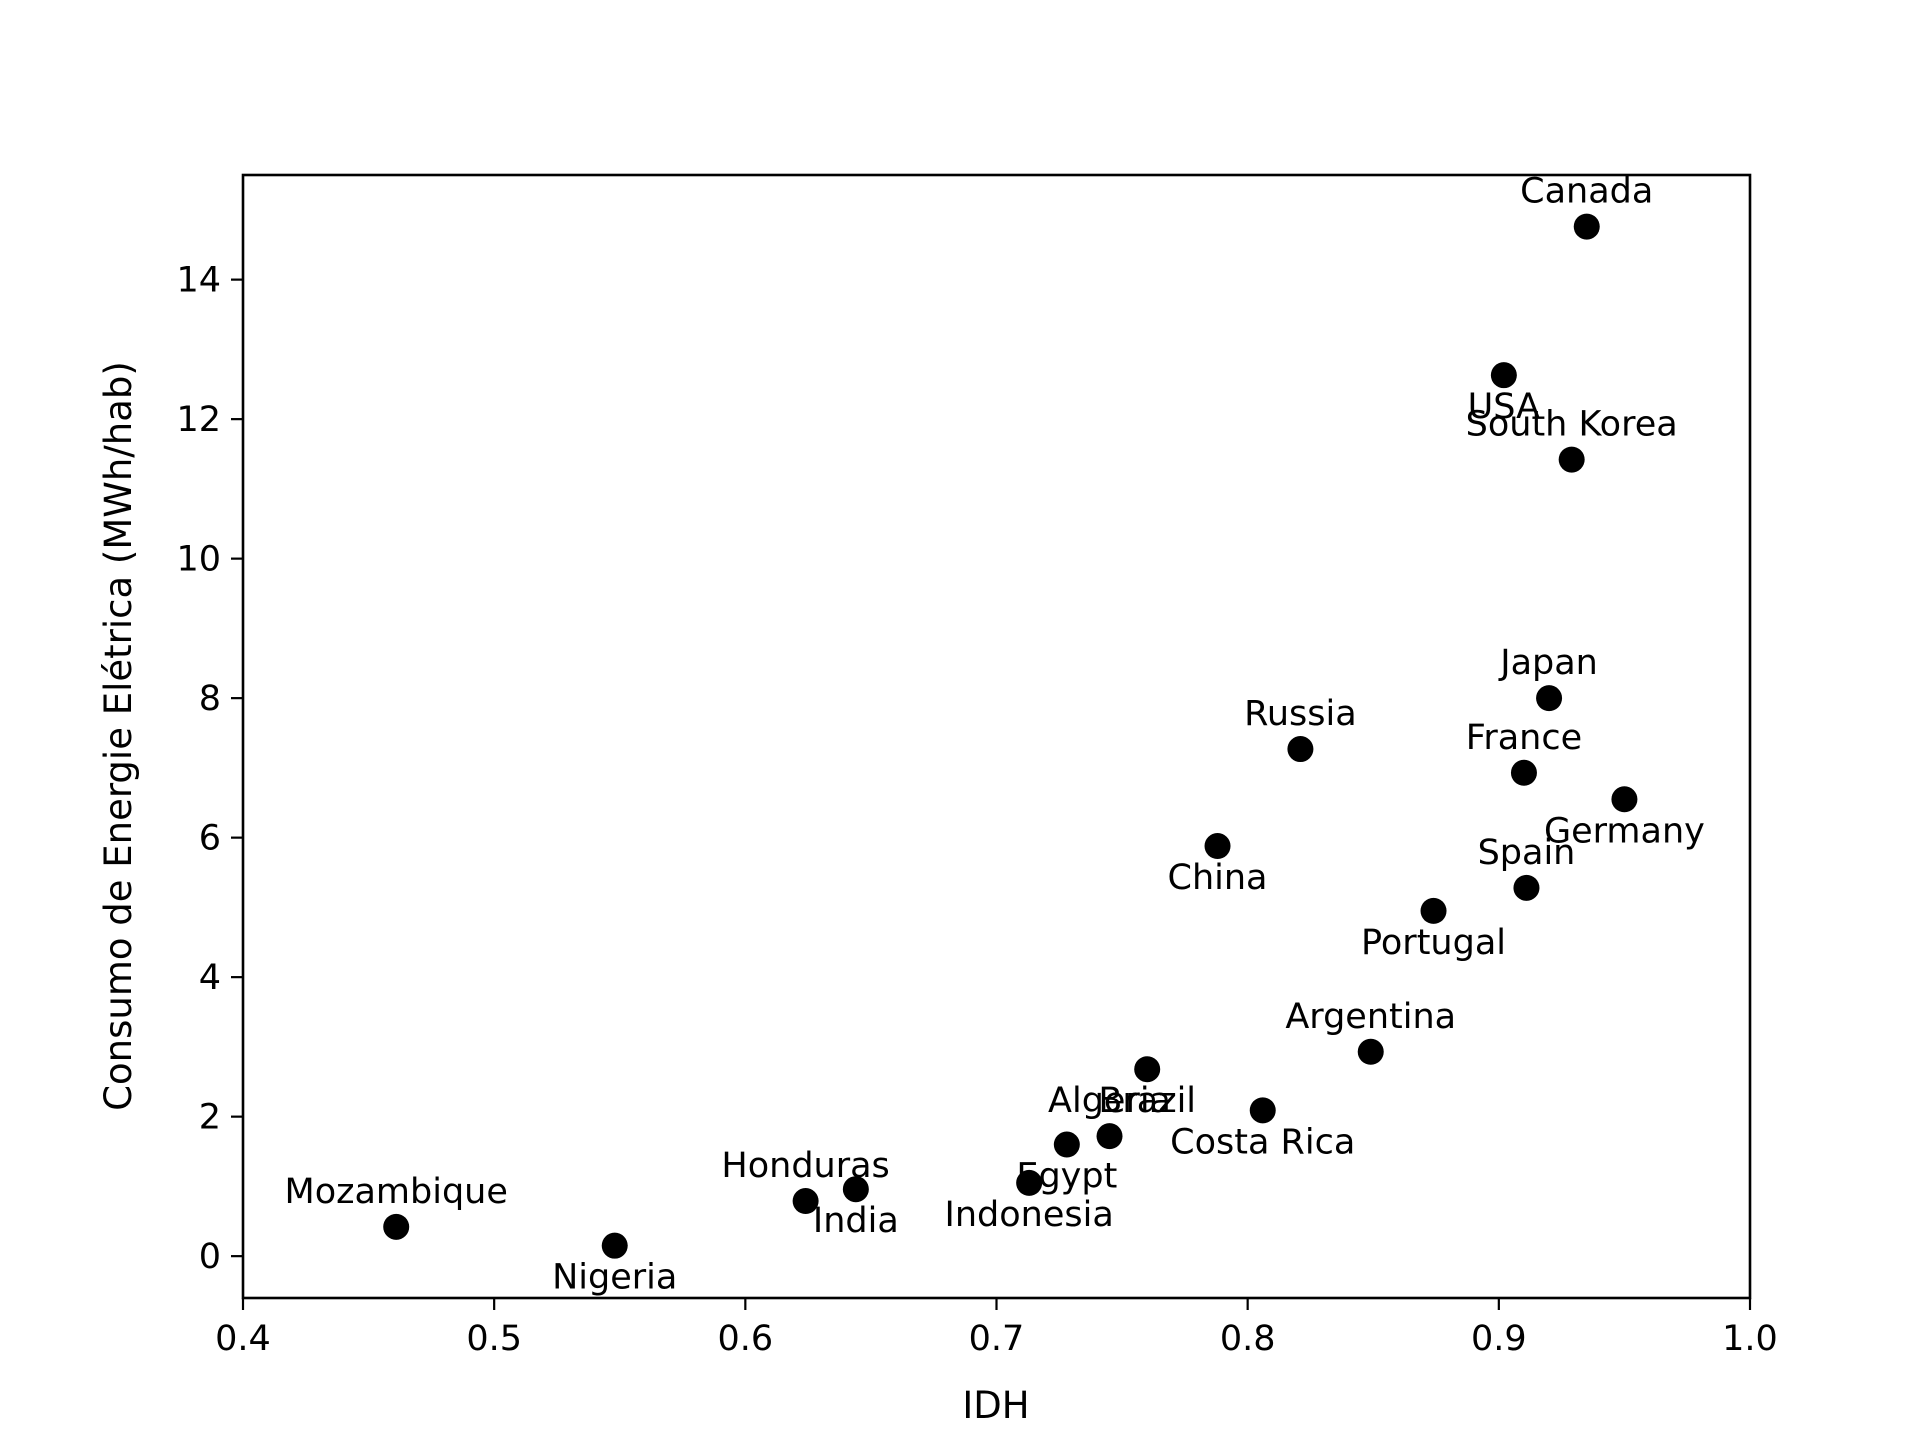 The image size is (1920, 1440). What do you see at coordinates (210, 978) in the screenshot?
I see `y-tick-label: 4` at bounding box center [210, 978].